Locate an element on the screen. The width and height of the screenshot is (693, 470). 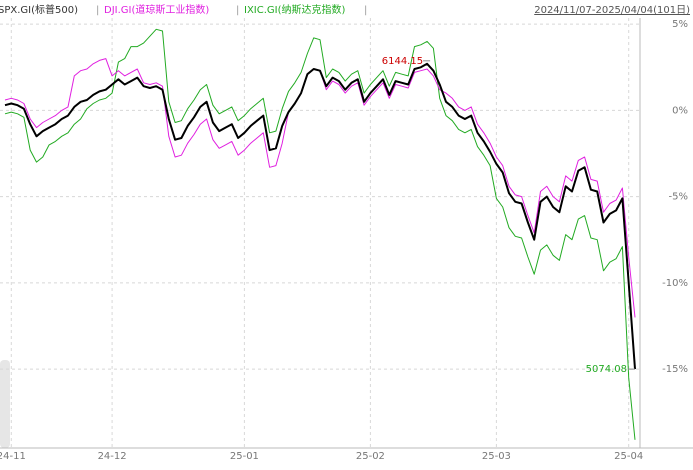
x-tick-label: 24-11 is located at coordinates (13, 456).